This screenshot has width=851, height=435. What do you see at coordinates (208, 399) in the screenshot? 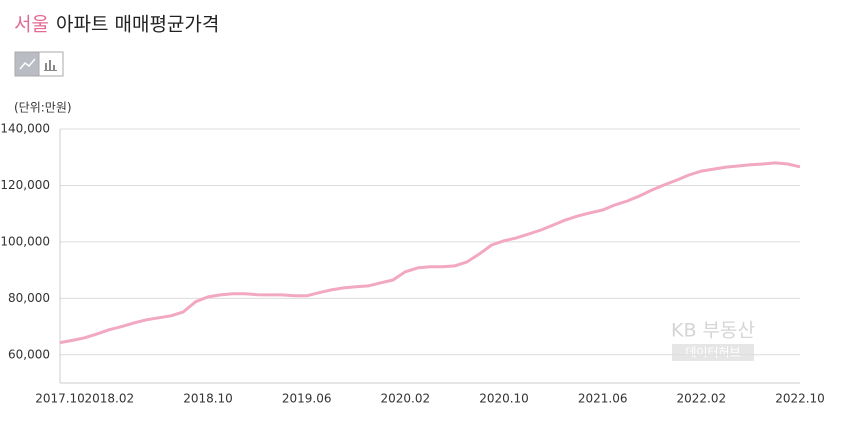
I see `x-tick-label: 2018.10` at bounding box center [208, 399].